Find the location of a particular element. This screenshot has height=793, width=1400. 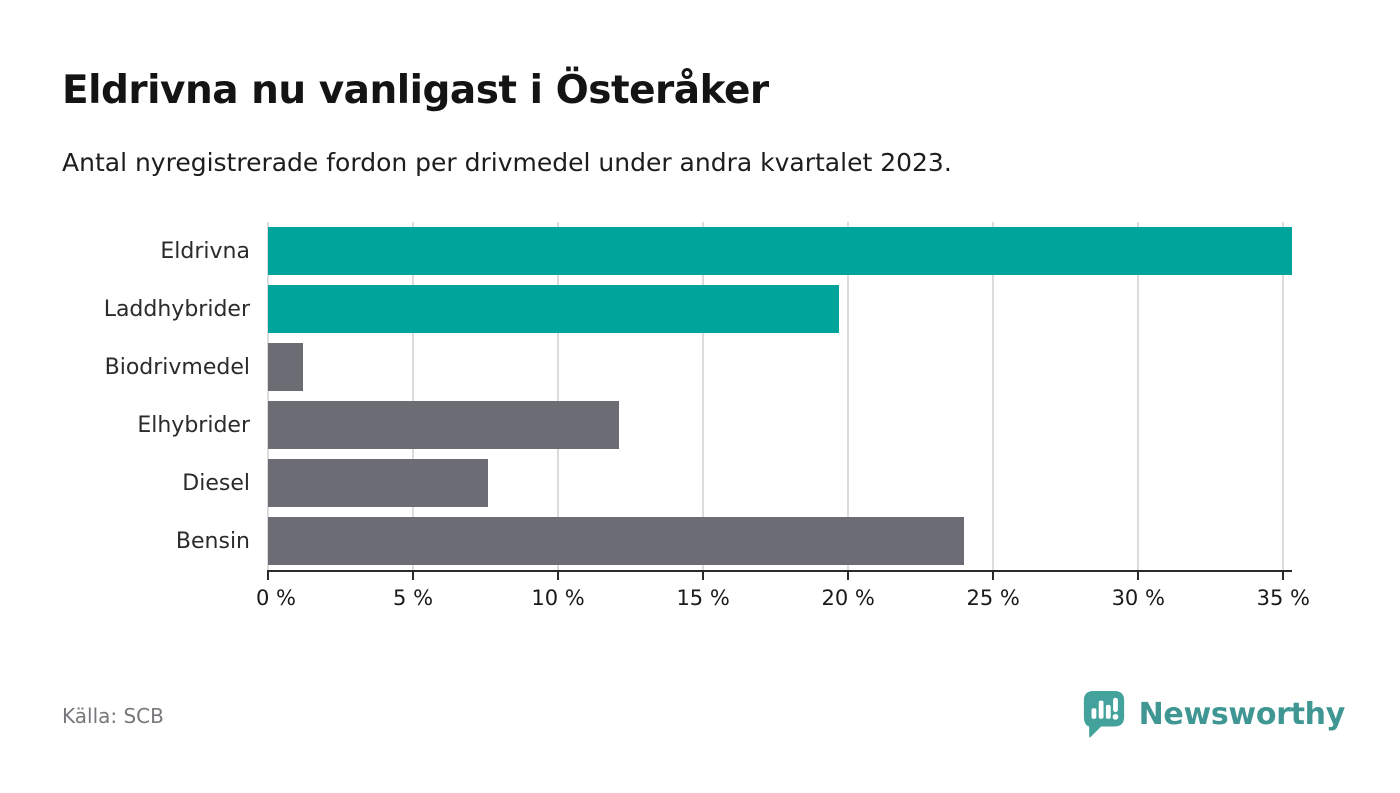

category-label-laddhybrider: Laddhybrider is located at coordinates (176, 309).